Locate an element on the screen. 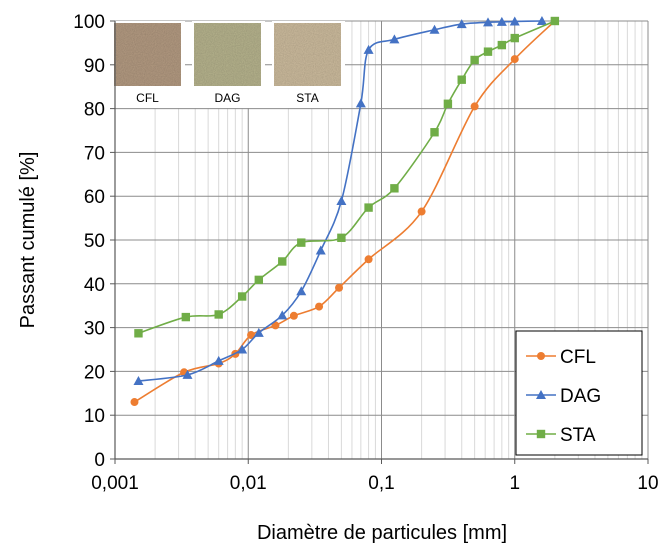 The height and width of the screenshot is (547, 665). y-tick-label: 20 is located at coordinates (94, 372).